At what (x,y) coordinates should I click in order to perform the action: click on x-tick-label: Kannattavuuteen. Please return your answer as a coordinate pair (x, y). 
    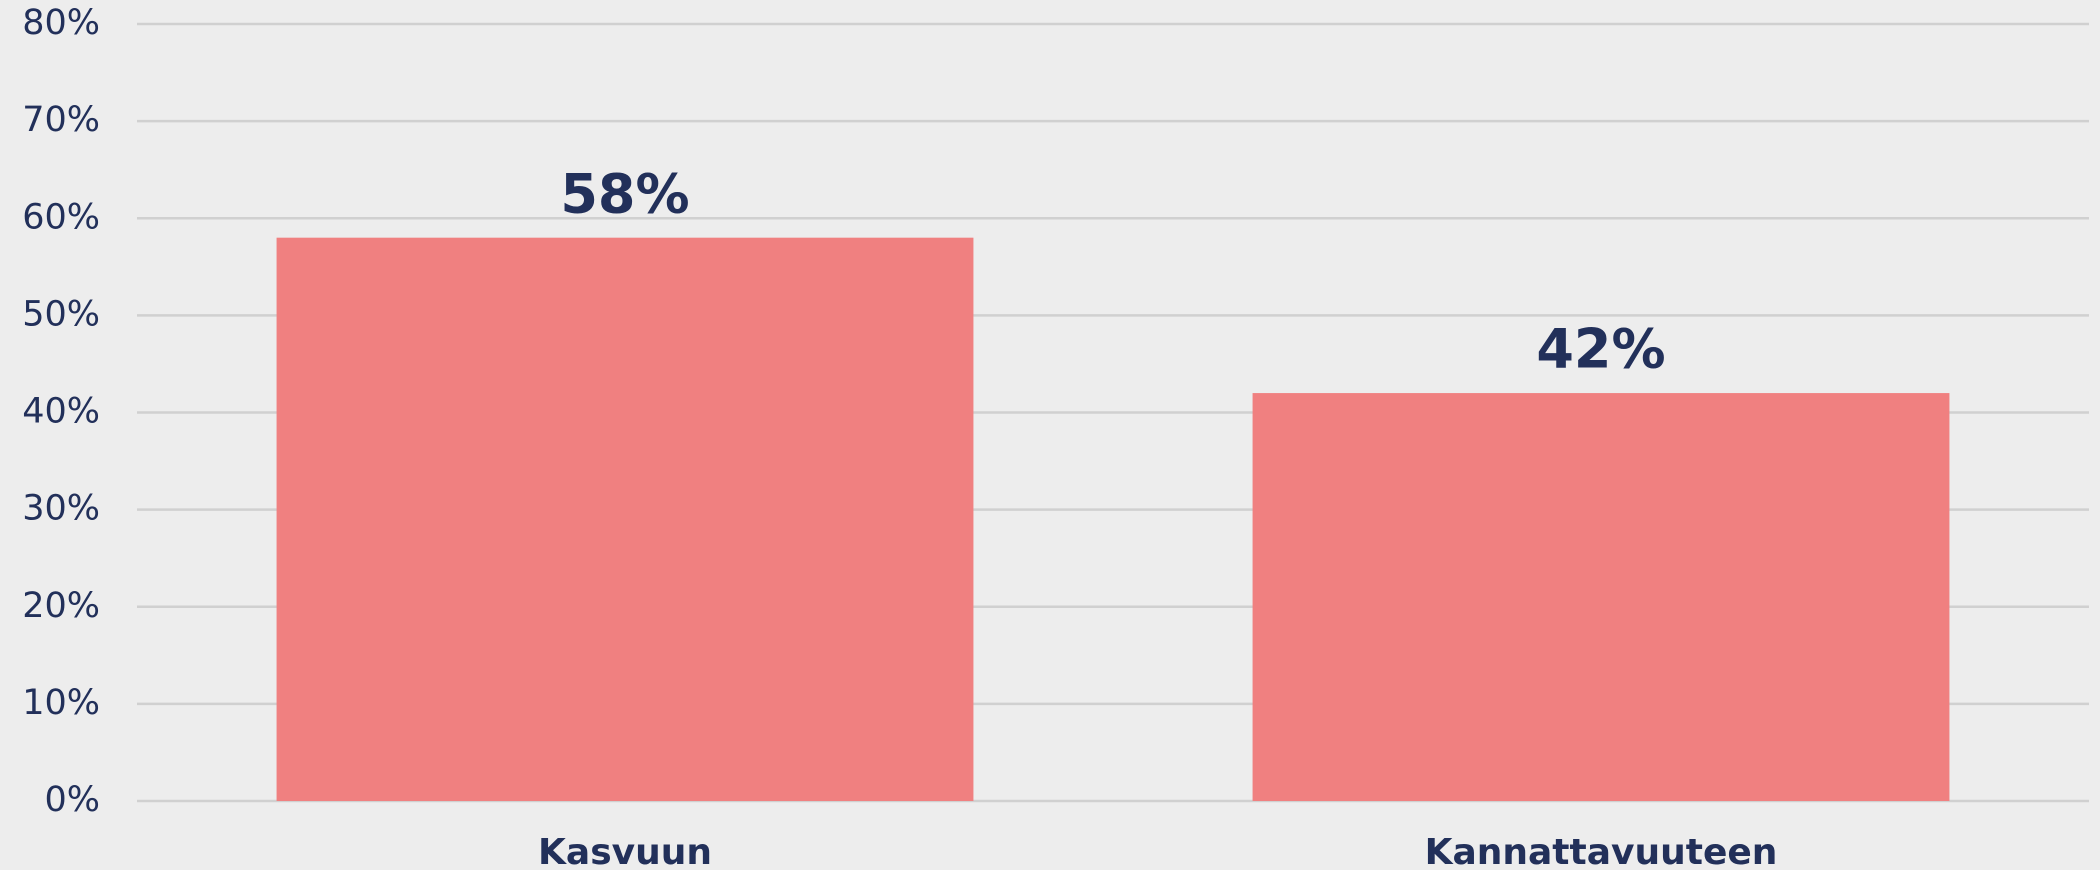
    Looking at the image, I should click on (1601, 851).